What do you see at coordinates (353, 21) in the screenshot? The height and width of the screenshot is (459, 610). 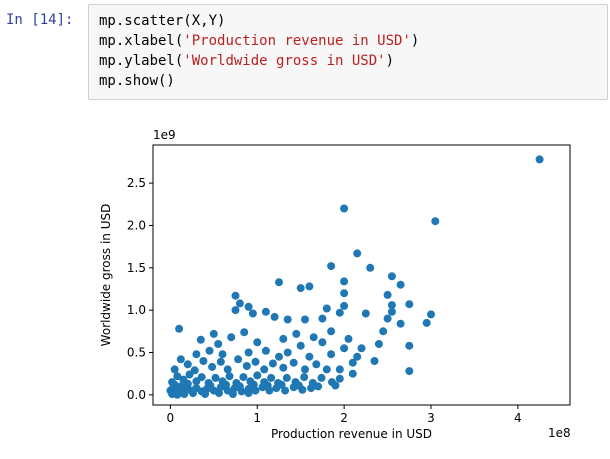 I see `code-line-1: mp.scatter(X,Y)` at bounding box center [353, 21].